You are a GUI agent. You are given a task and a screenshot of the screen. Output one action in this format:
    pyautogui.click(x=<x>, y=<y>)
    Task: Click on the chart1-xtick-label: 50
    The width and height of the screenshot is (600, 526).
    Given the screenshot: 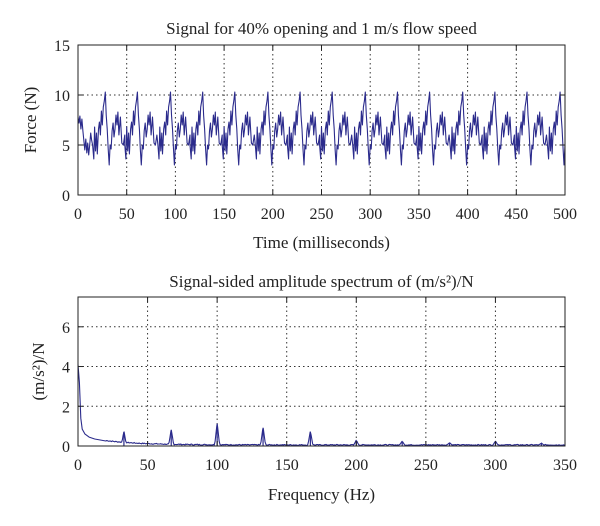 What is the action you would take?
    pyautogui.click(x=127, y=214)
    